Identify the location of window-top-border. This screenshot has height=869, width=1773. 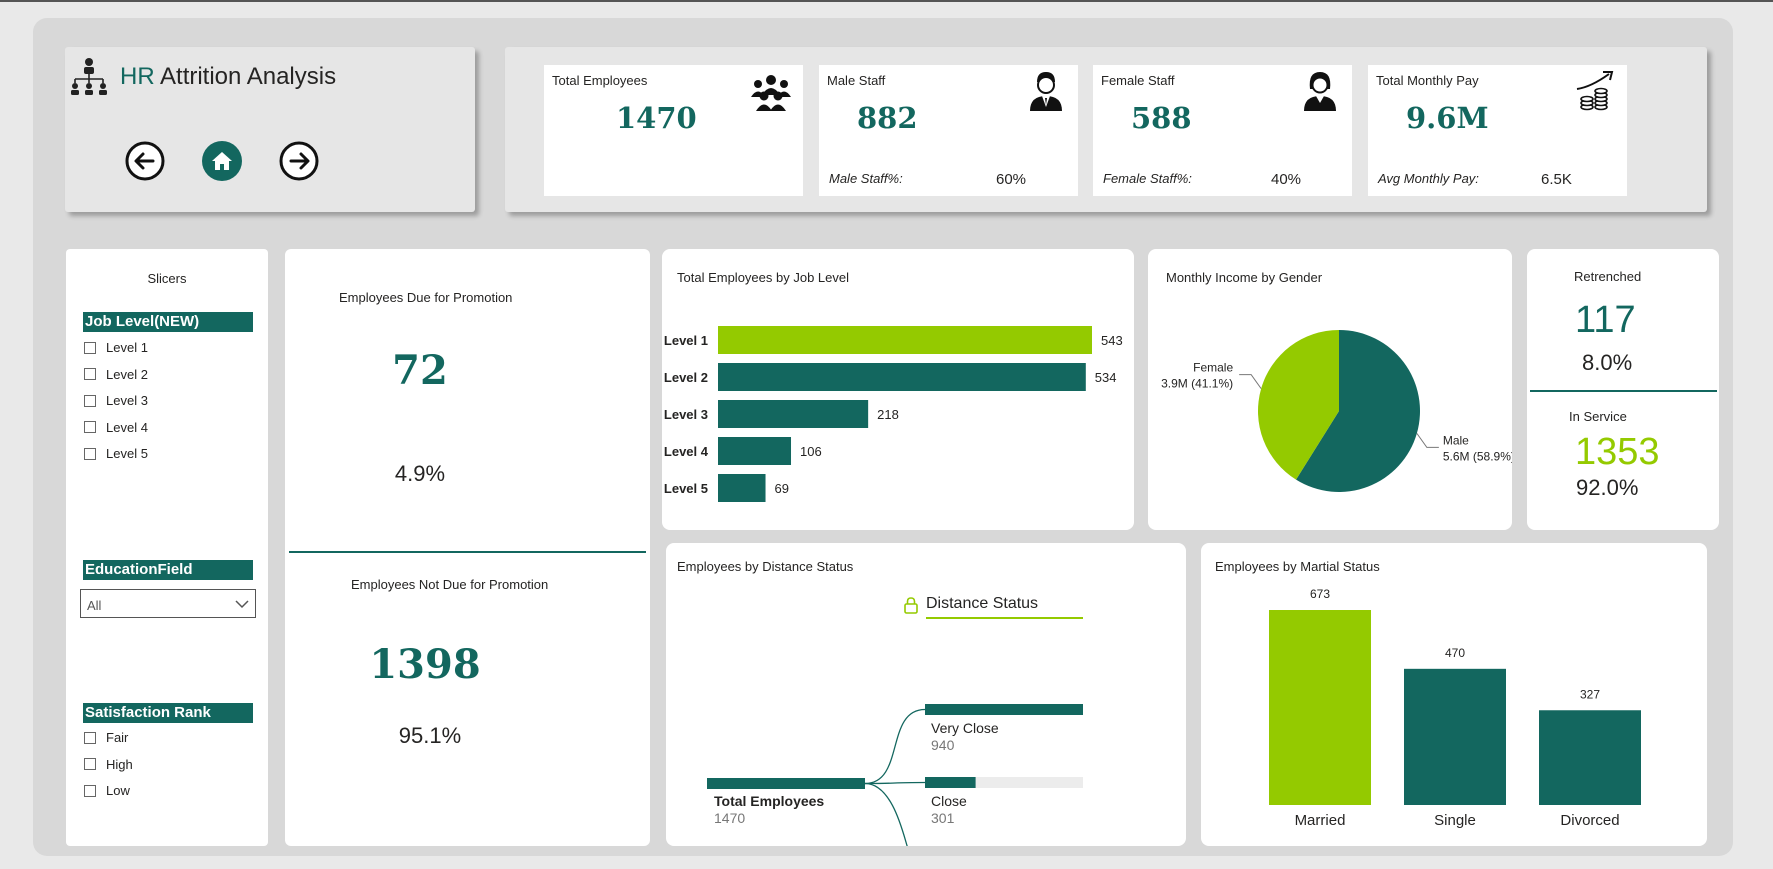
(886, 1).